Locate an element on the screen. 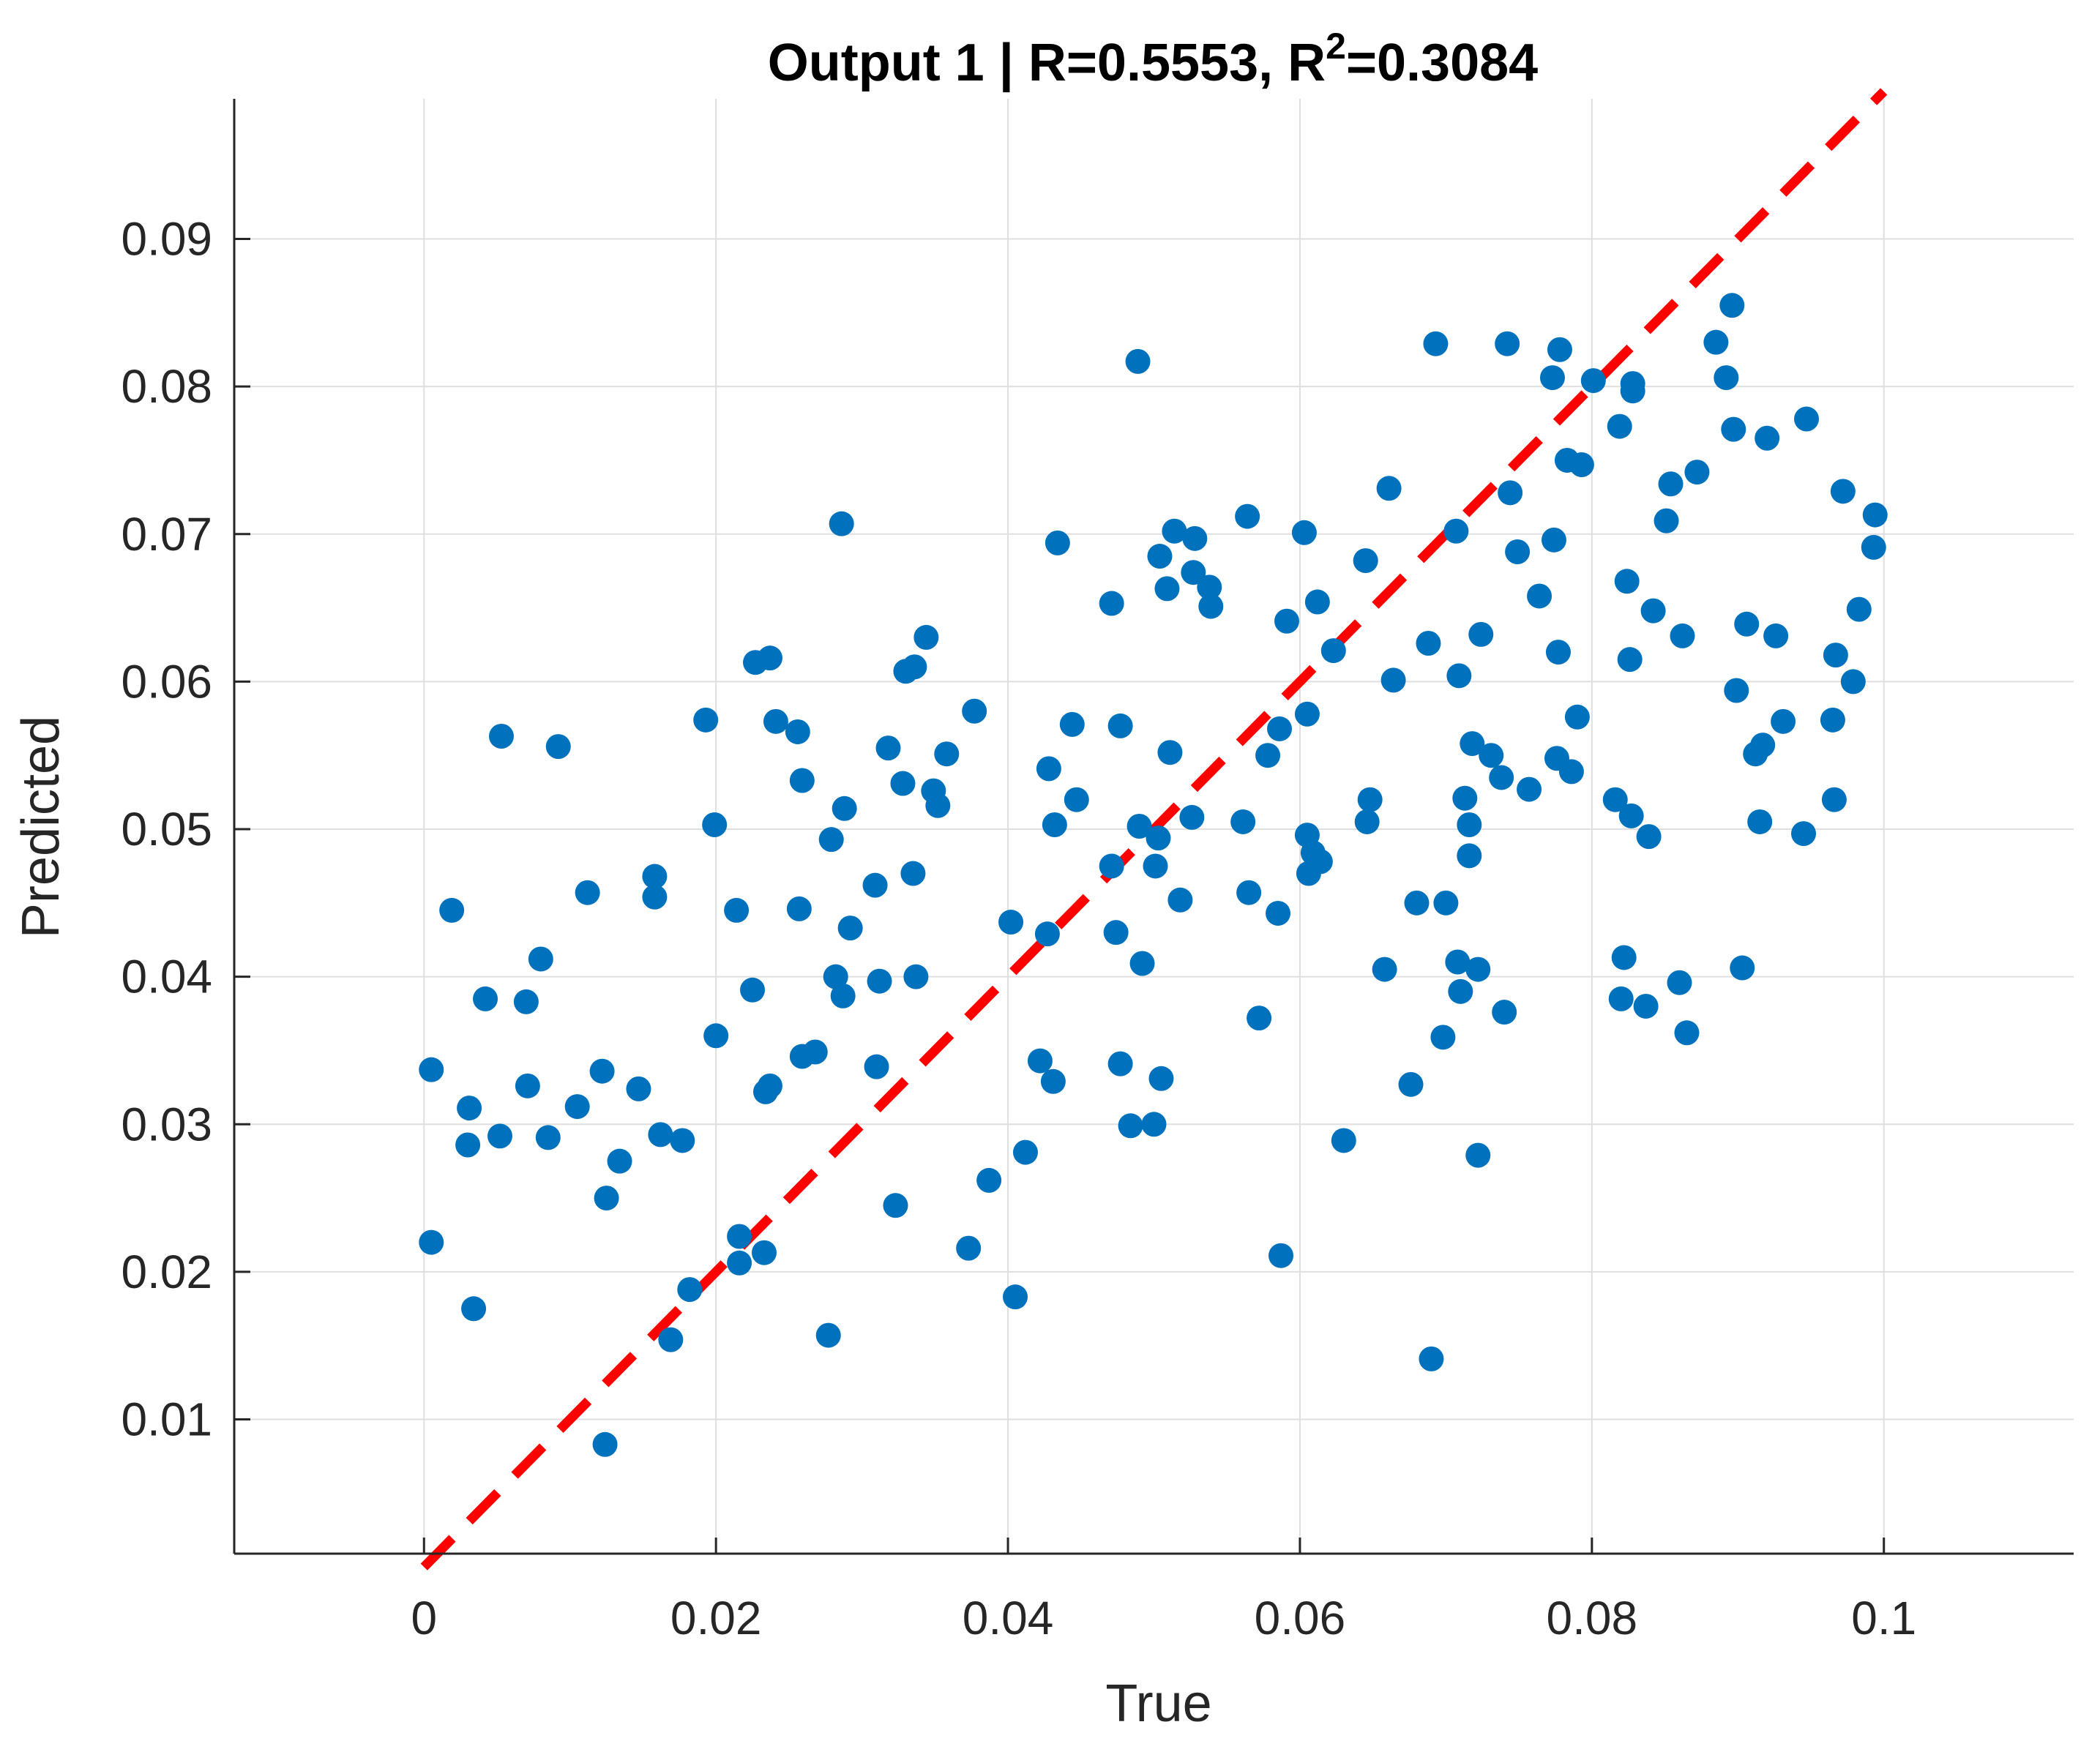 Image resolution: width=2100 pixels, height=1741 pixels. y-tick-label: 0.05 is located at coordinates (166, 829).